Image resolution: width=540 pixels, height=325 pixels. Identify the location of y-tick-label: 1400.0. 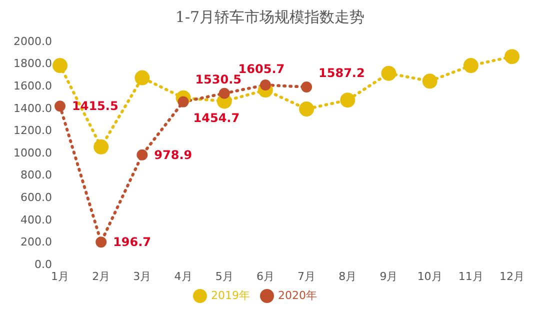
(33, 108).